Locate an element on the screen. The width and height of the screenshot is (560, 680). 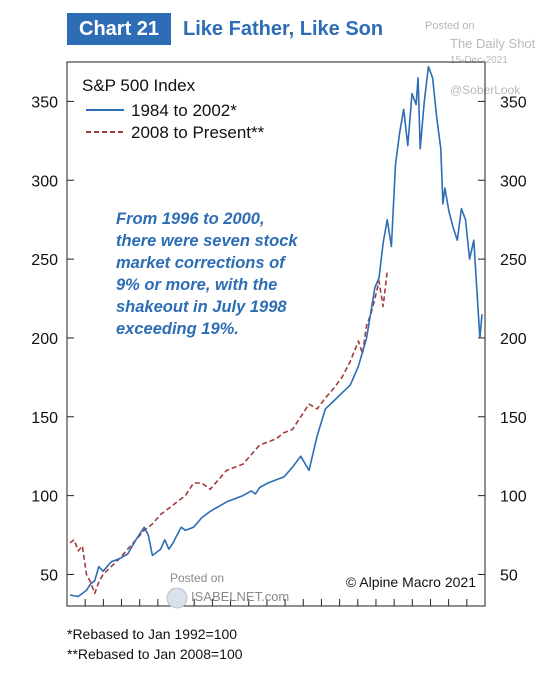
isabelnet-watermark: Posted on ISABELNET.com is located at coordinates (227, 590).